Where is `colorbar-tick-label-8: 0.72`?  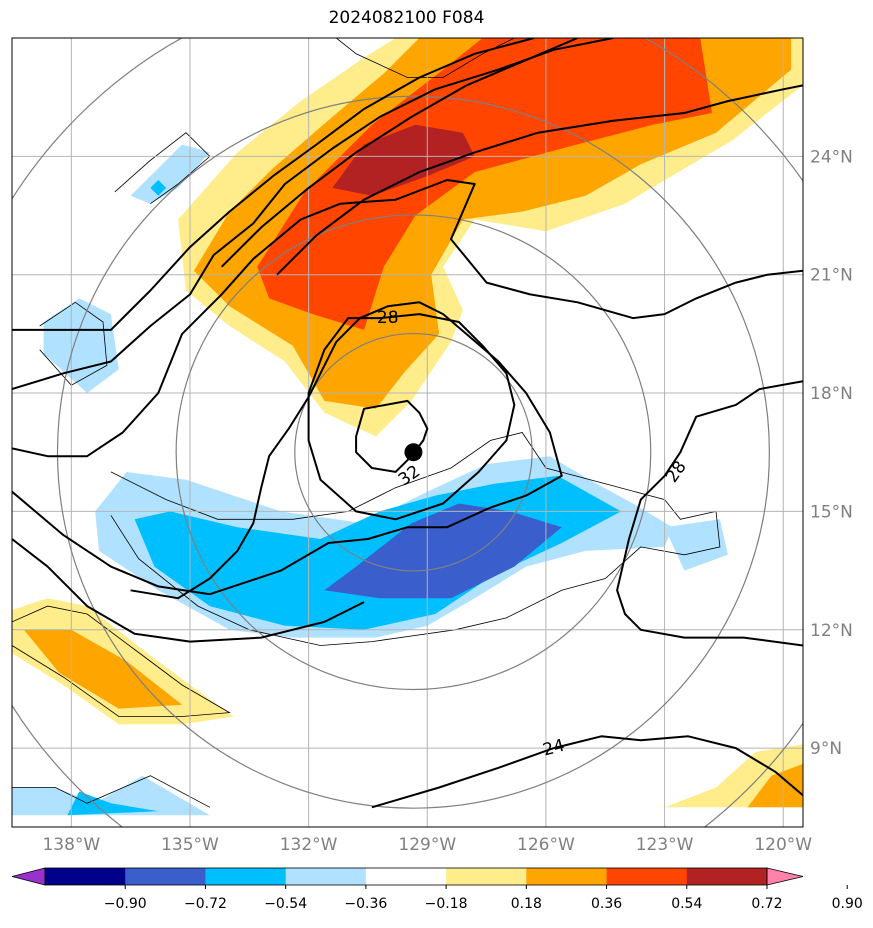 colorbar-tick-label-8: 0.72 is located at coordinates (766, 904).